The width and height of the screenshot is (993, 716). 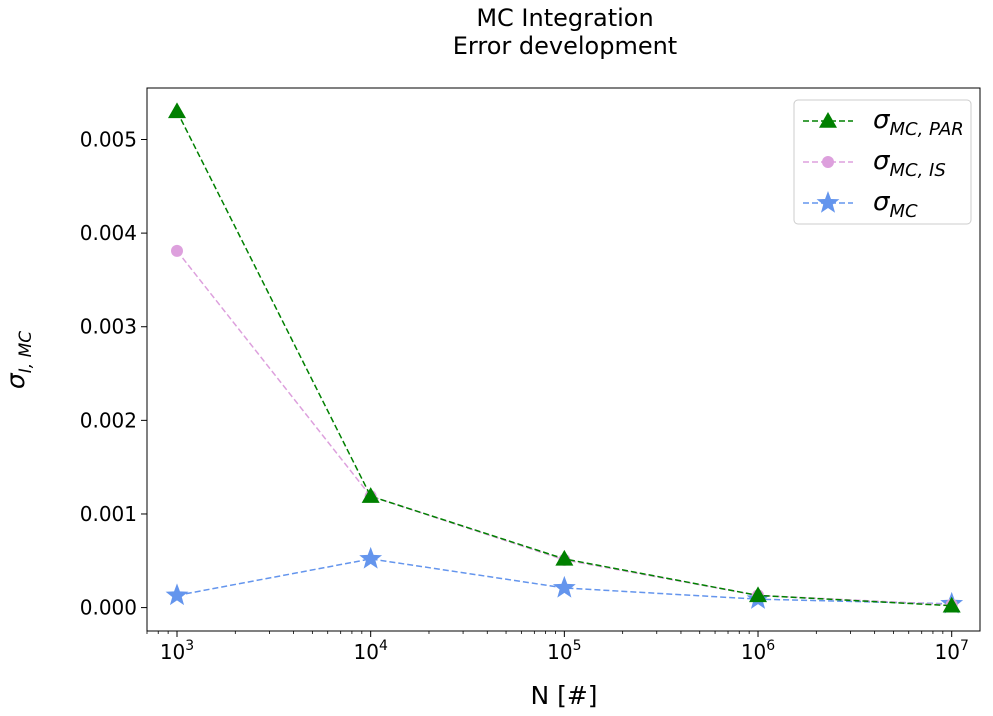 What do you see at coordinates (108, 139) in the screenshot?
I see `y-tick-label: 0.005` at bounding box center [108, 139].